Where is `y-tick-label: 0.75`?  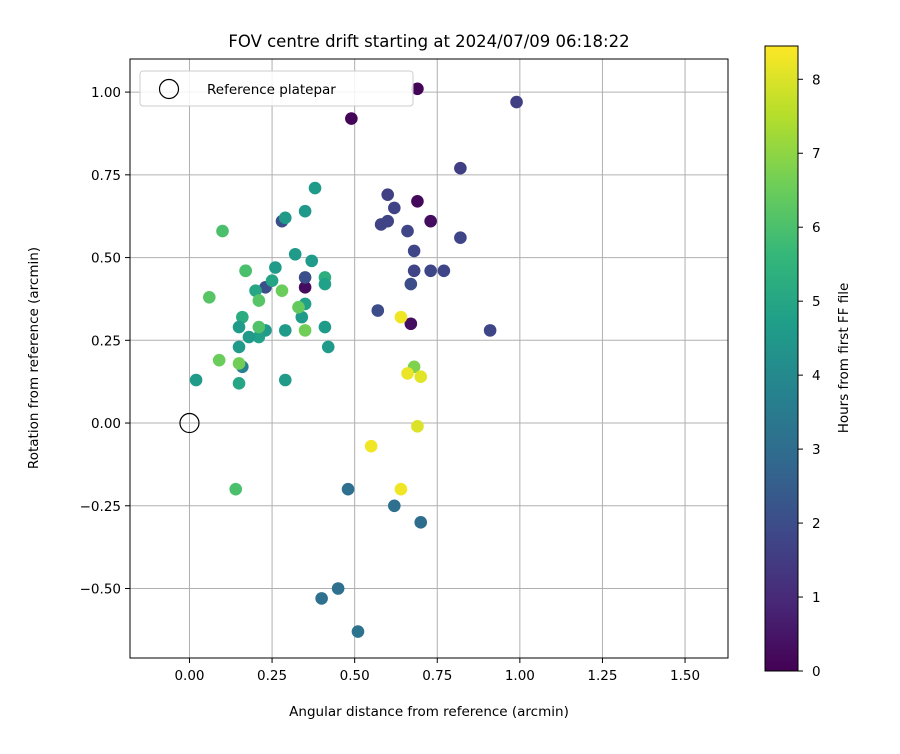 y-tick-label: 0.75 is located at coordinates (106, 176).